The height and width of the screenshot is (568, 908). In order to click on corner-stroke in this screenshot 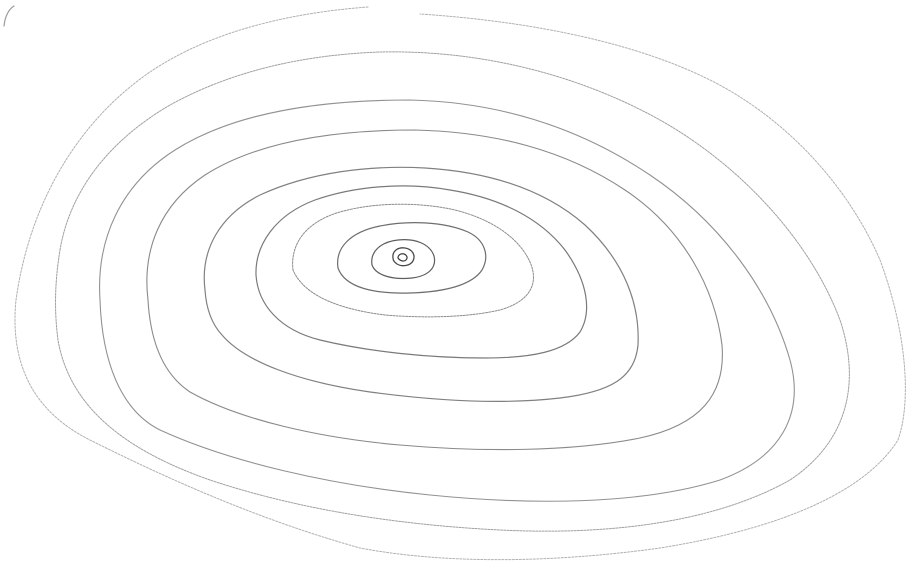, I will do `click(9, 16)`.